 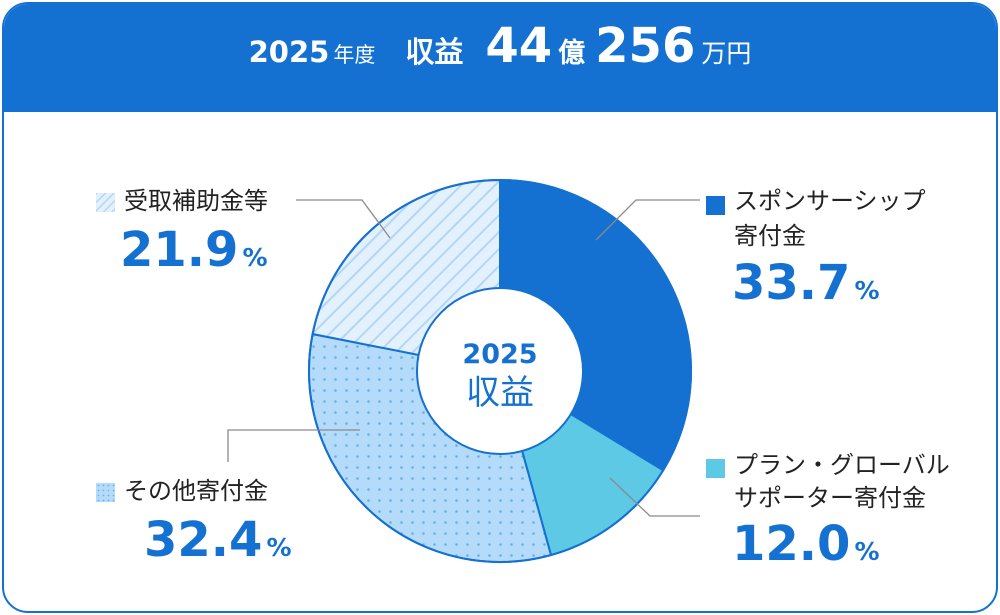 I want to click on swatch-grants-pattern, so click(x=105, y=202).